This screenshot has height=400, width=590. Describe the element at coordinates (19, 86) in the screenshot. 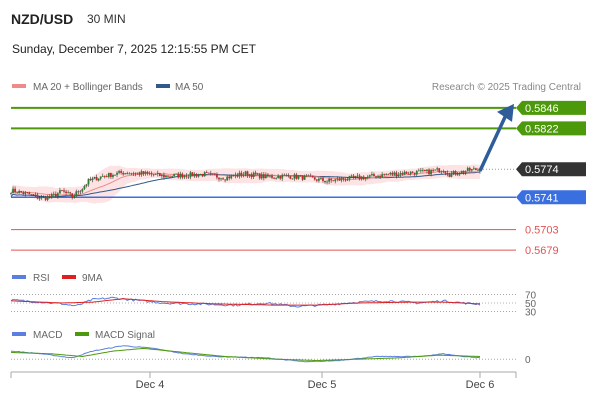

I see `ma20-legend-swatch` at that location.